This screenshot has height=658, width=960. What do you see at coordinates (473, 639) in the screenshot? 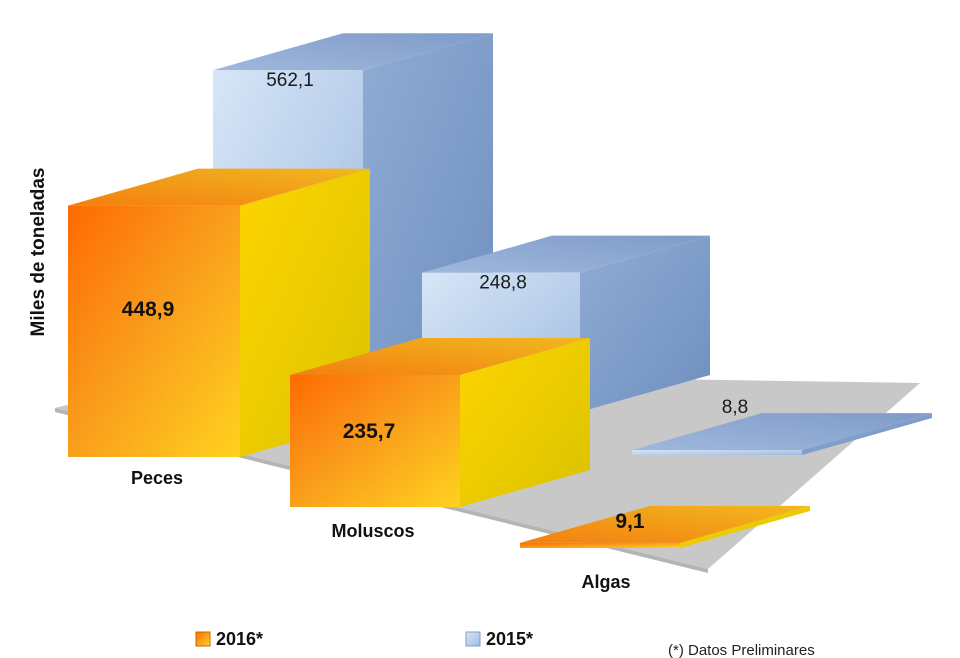
I see `legend-swatch-2015` at bounding box center [473, 639].